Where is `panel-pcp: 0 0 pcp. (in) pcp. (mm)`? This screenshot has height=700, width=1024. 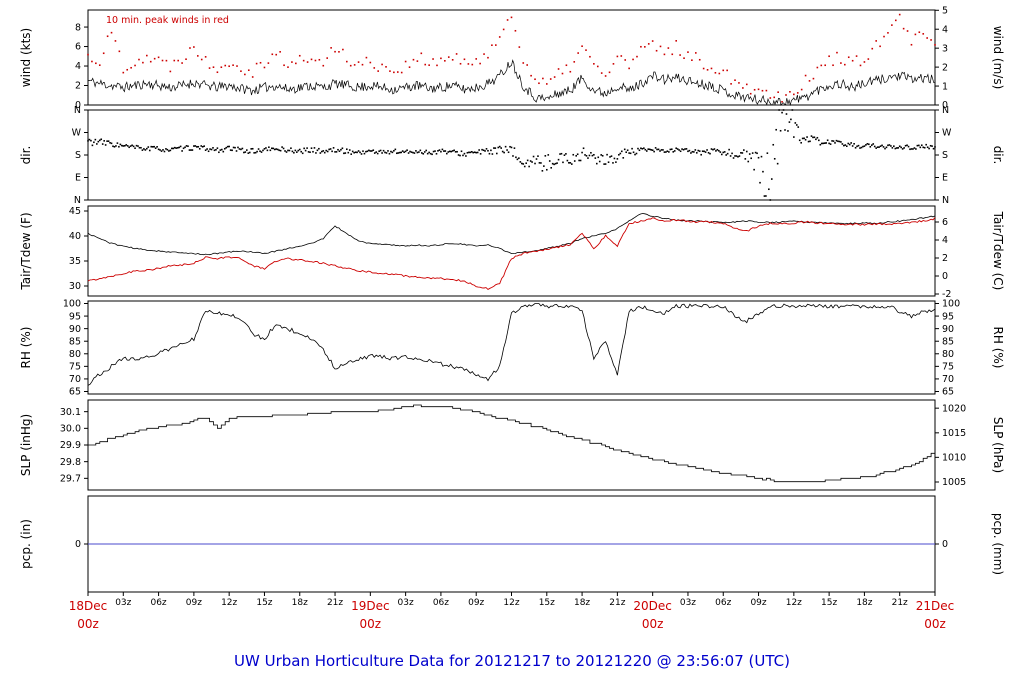 panel-pcp: 0 0 pcp. (in) pcp. (mm) is located at coordinates (512, 544).